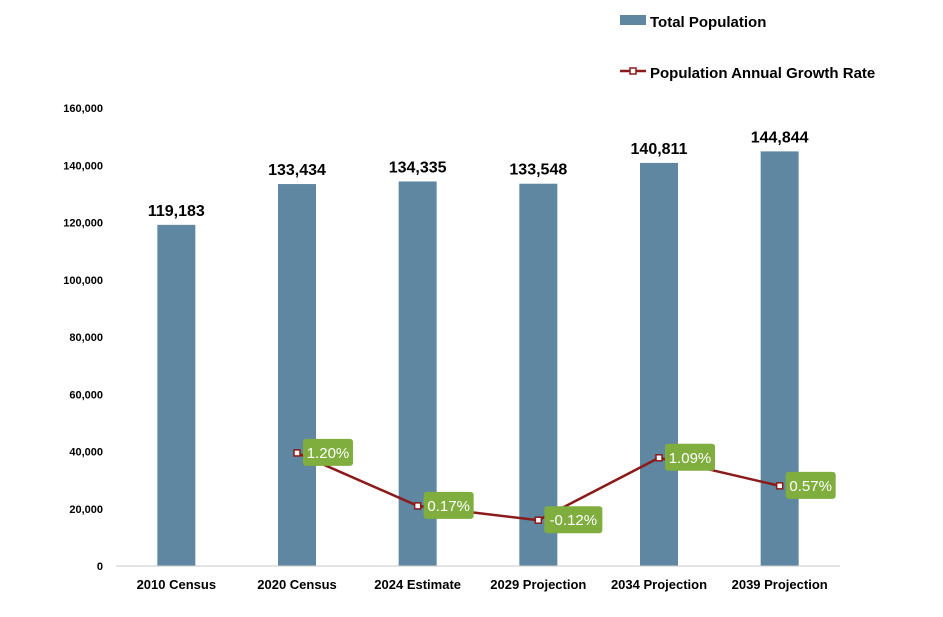 The height and width of the screenshot is (617, 943). What do you see at coordinates (83, 224) in the screenshot?
I see `y-tick-label: 120,000` at bounding box center [83, 224].